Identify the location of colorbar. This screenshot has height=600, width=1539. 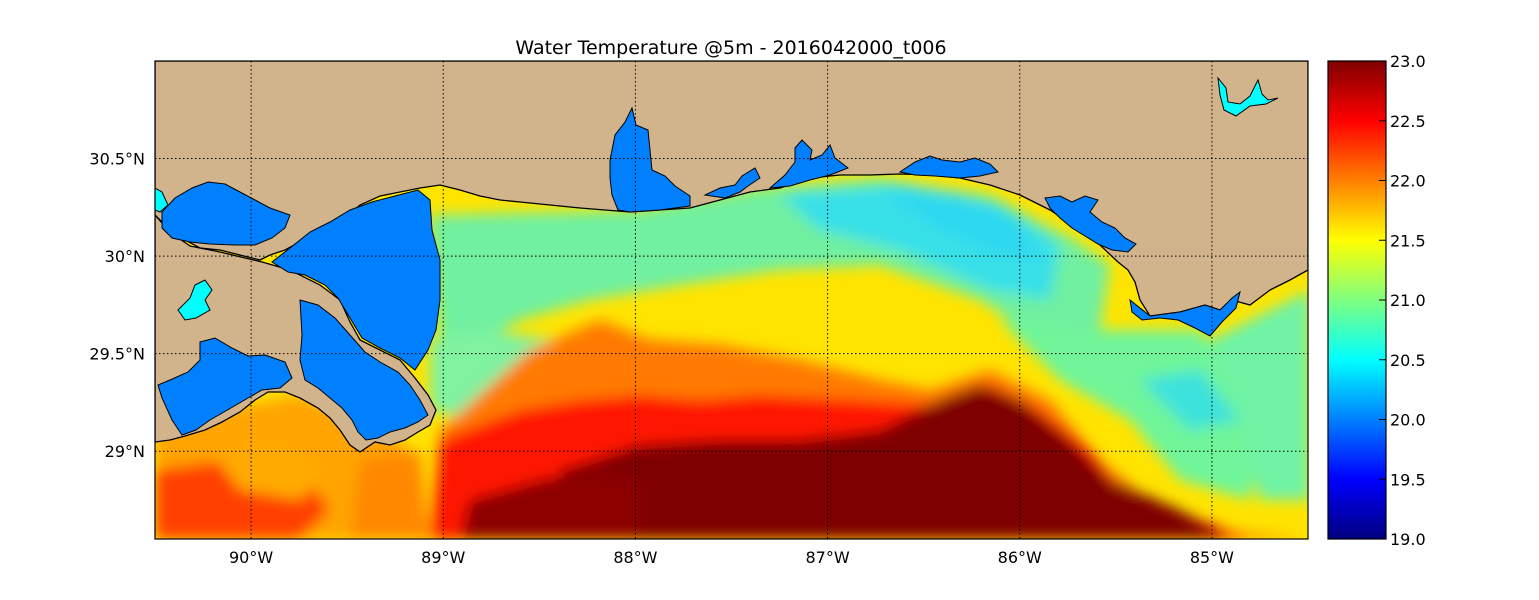
(1357, 300).